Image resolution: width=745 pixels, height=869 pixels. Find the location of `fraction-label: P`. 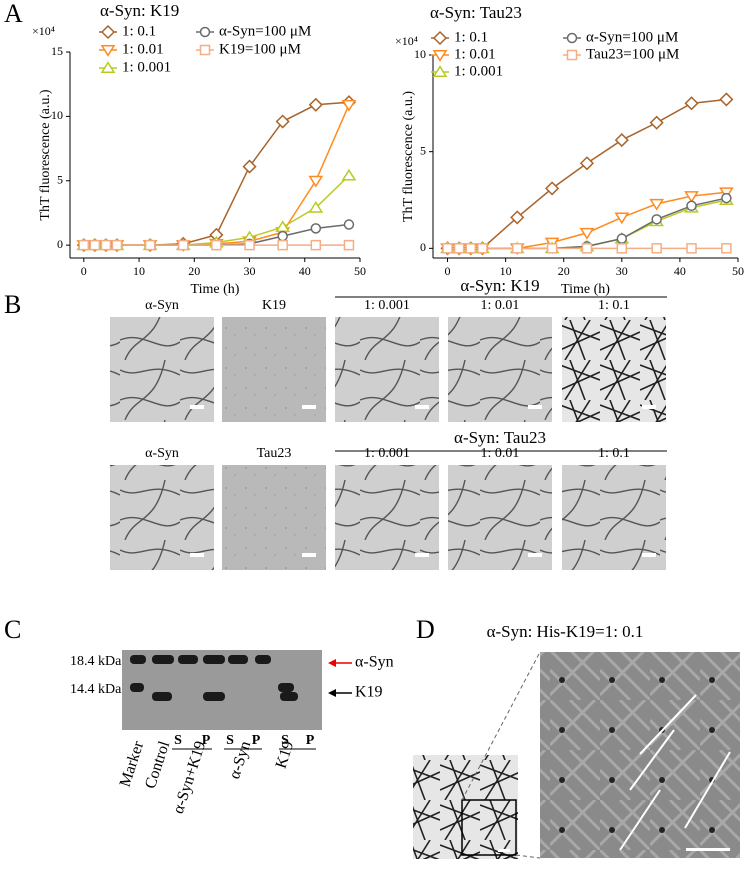

fraction-label: P is located at coordinates (256, 740).